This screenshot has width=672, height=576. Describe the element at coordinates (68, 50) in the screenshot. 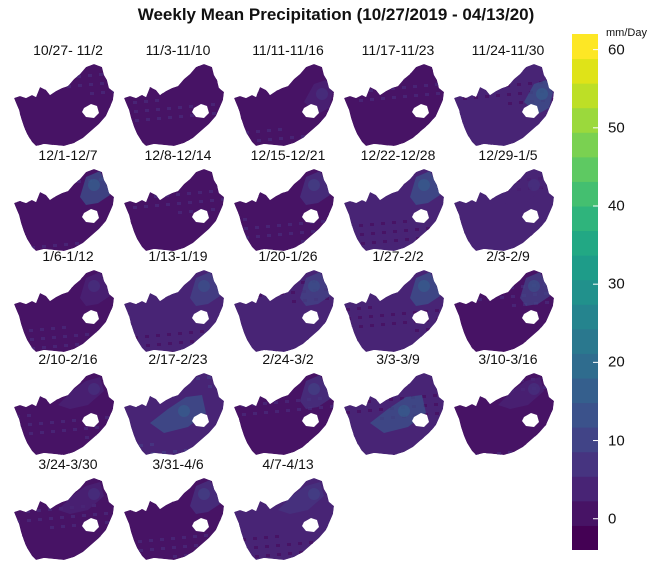

I see `panel-week-label: 10/27- 11/2` at that location.